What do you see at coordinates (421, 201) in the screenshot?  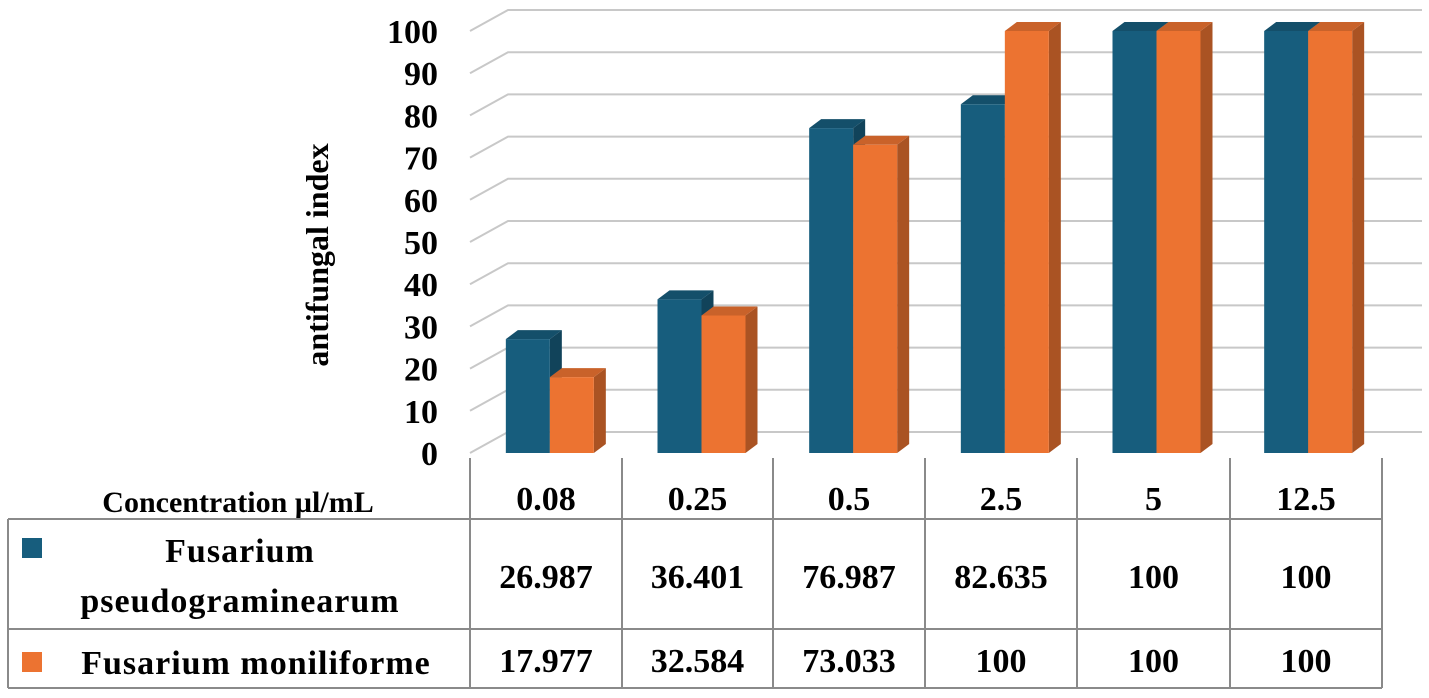 I see `y-tick-label: 60` at bounding box center [421, 201].